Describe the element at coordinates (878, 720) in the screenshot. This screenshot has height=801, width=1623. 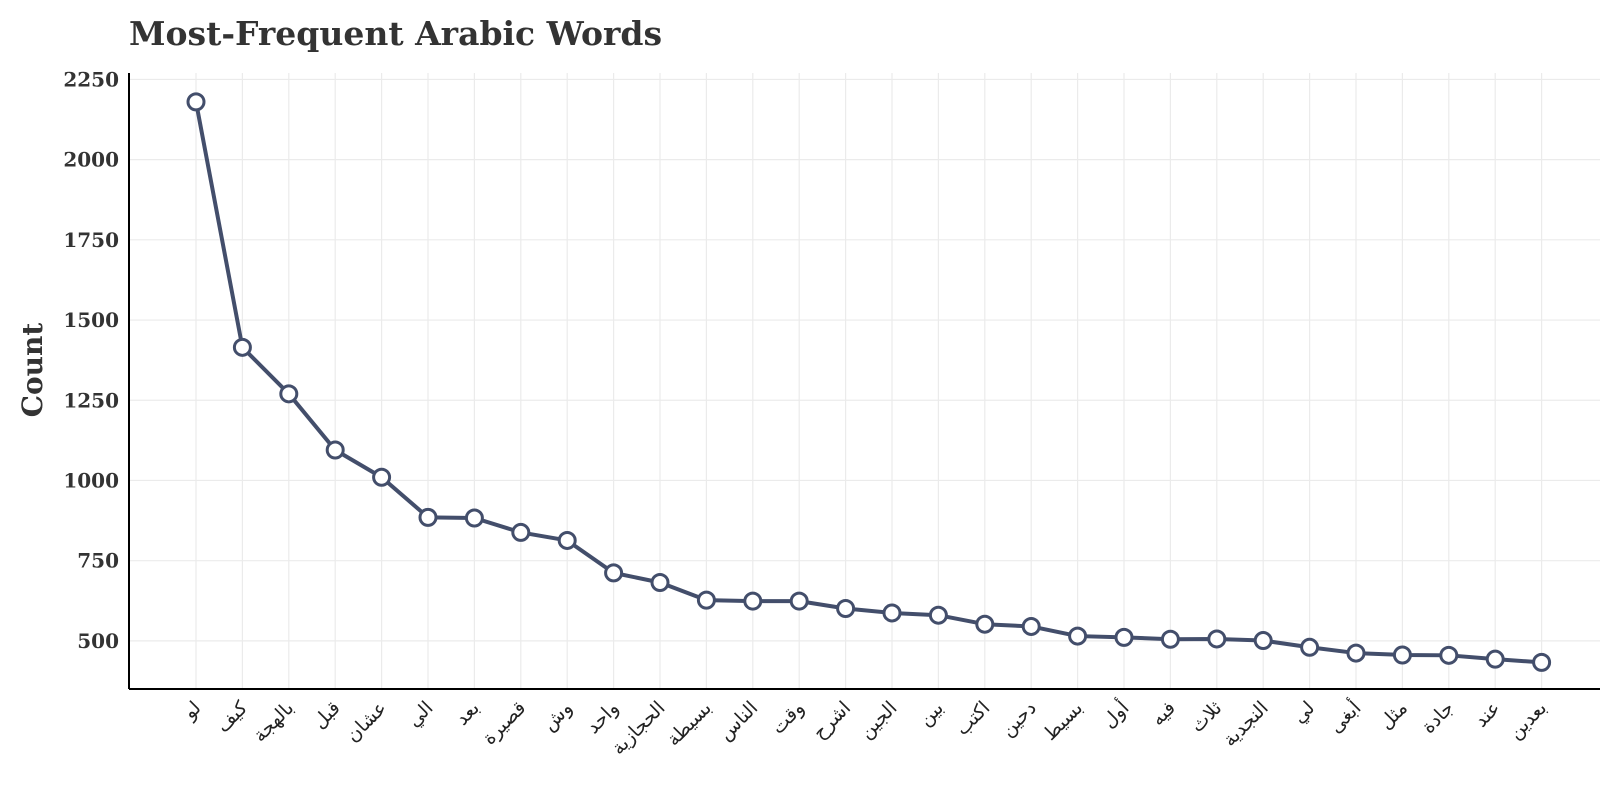
I see `x-tick-label: الجين` at that location.